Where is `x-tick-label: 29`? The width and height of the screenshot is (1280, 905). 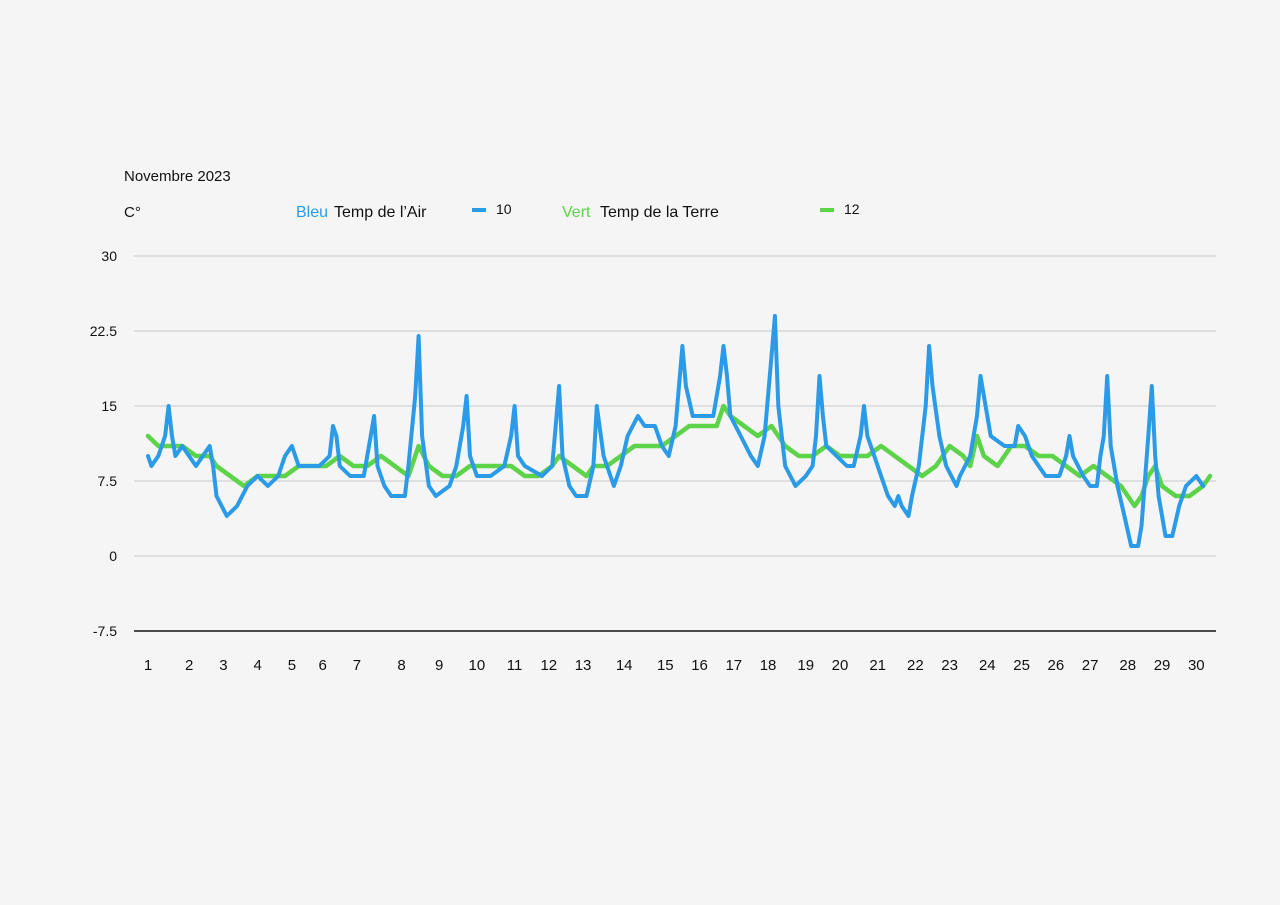
x-tick-label: 29 is located at coordinates (1162, 665).